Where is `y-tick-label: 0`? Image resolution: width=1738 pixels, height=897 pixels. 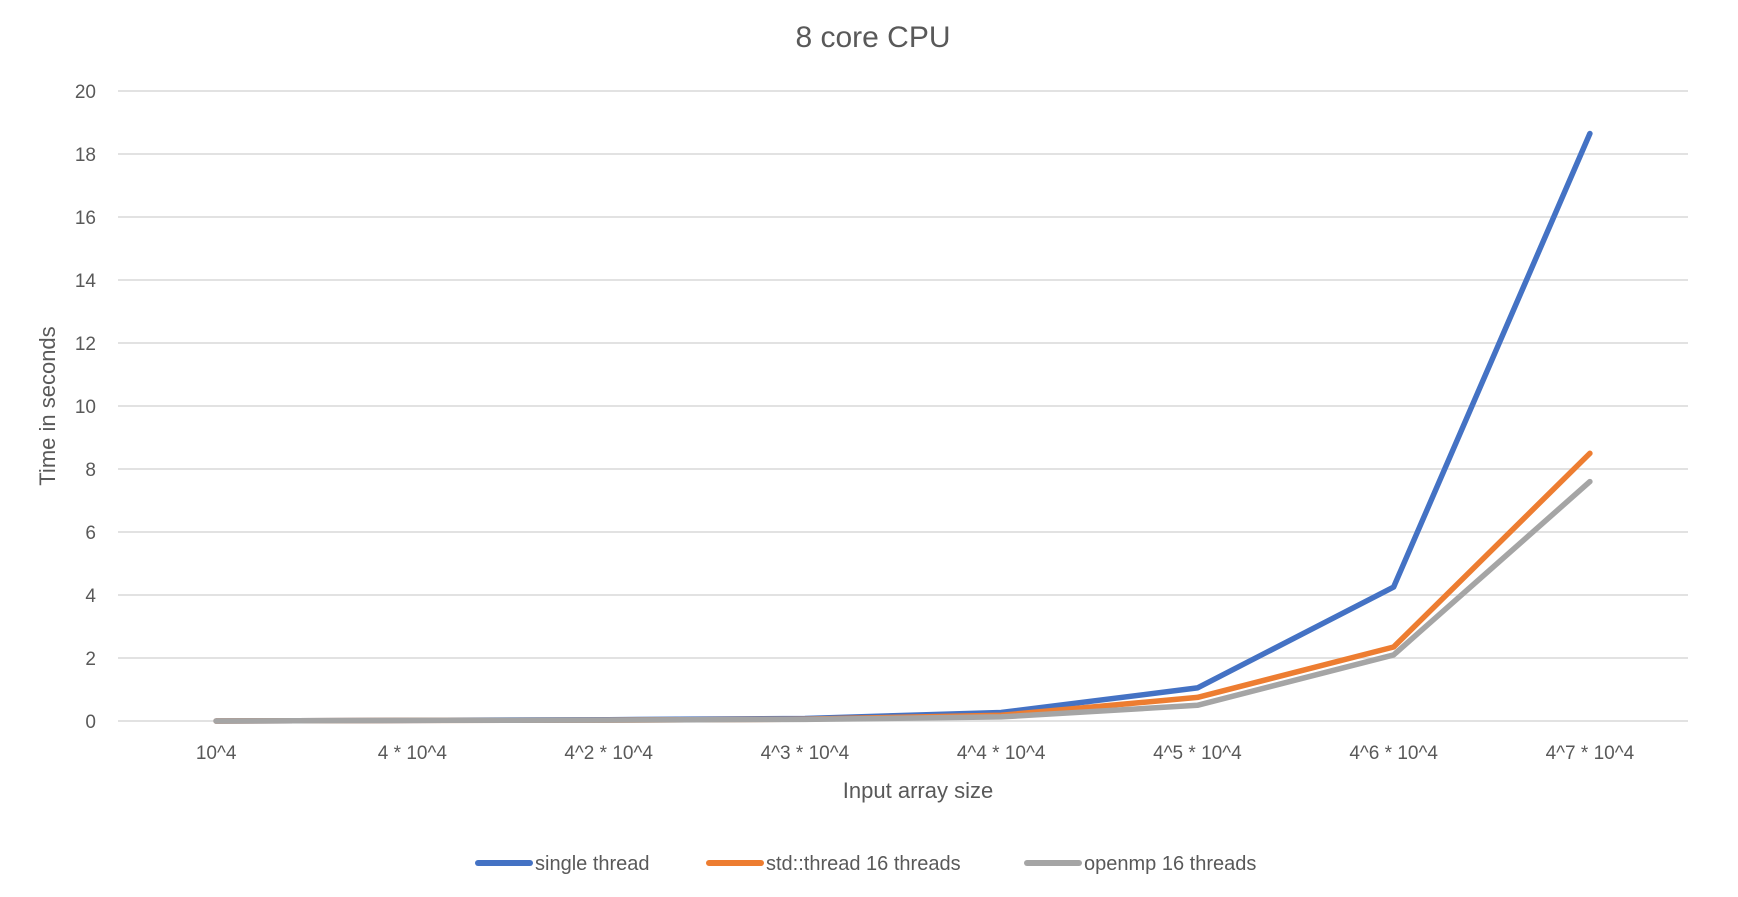
y-tick-label: 0 is located at coordinates (90, 722).